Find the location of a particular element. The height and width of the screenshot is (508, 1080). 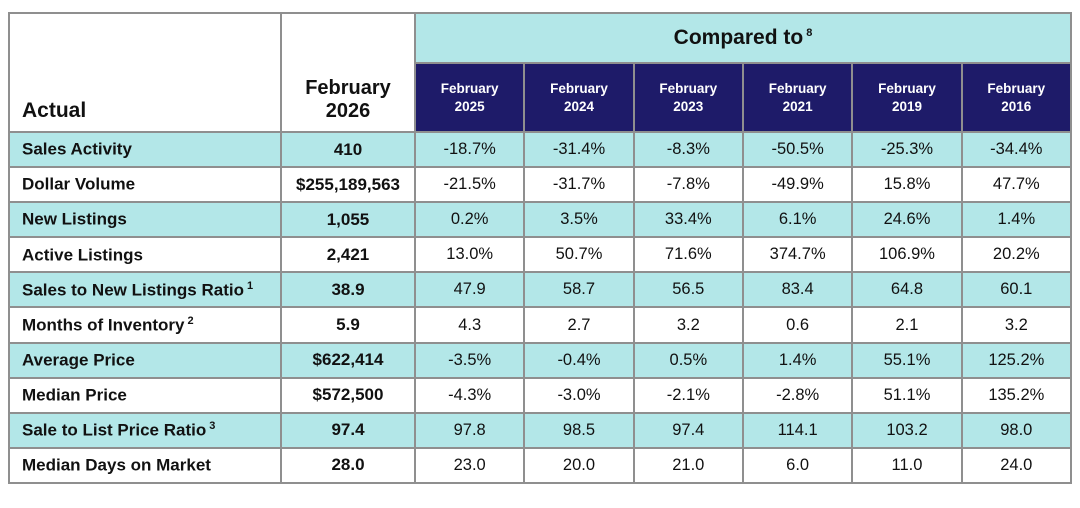

comparison-value: 6.0 is located at coordinates (797, 465).